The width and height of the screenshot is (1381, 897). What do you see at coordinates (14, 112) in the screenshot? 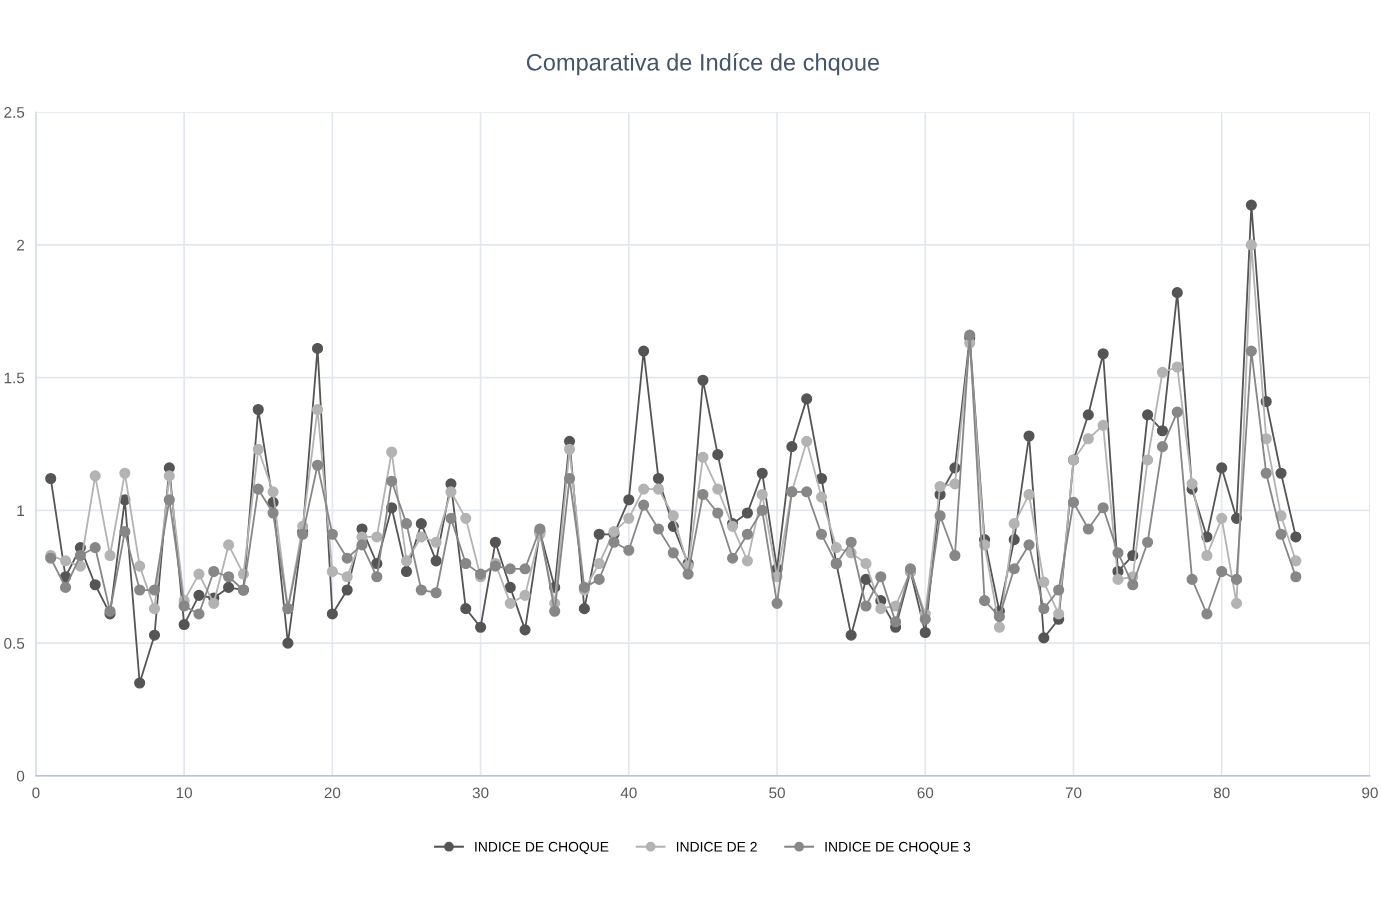
I see `y-tick-label: 2.5` at bounding box center [14, 112].